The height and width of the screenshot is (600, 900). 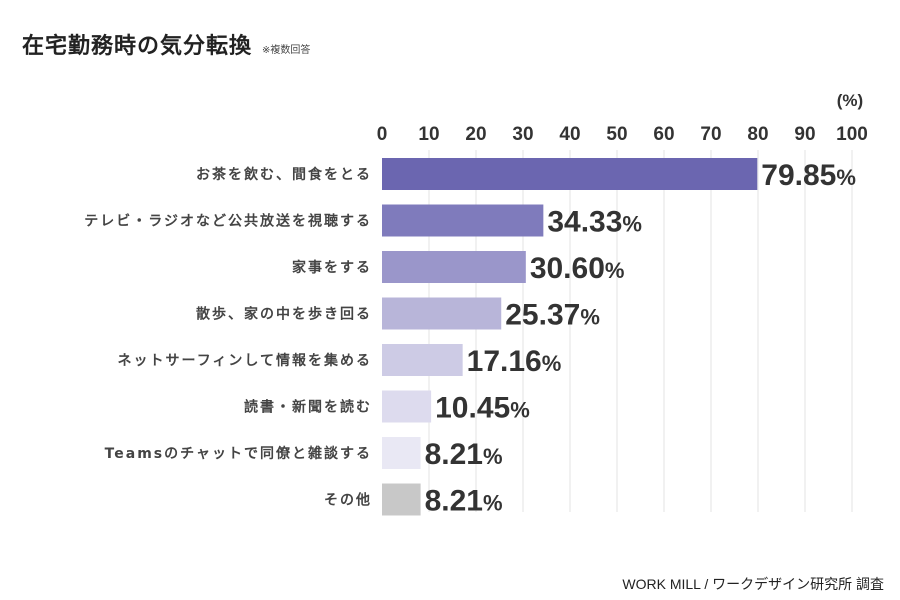 What do you see at coordinates (475, 134) in the screenshot?
I see `x-tick-label: 20` at bounding box center [475, 134].